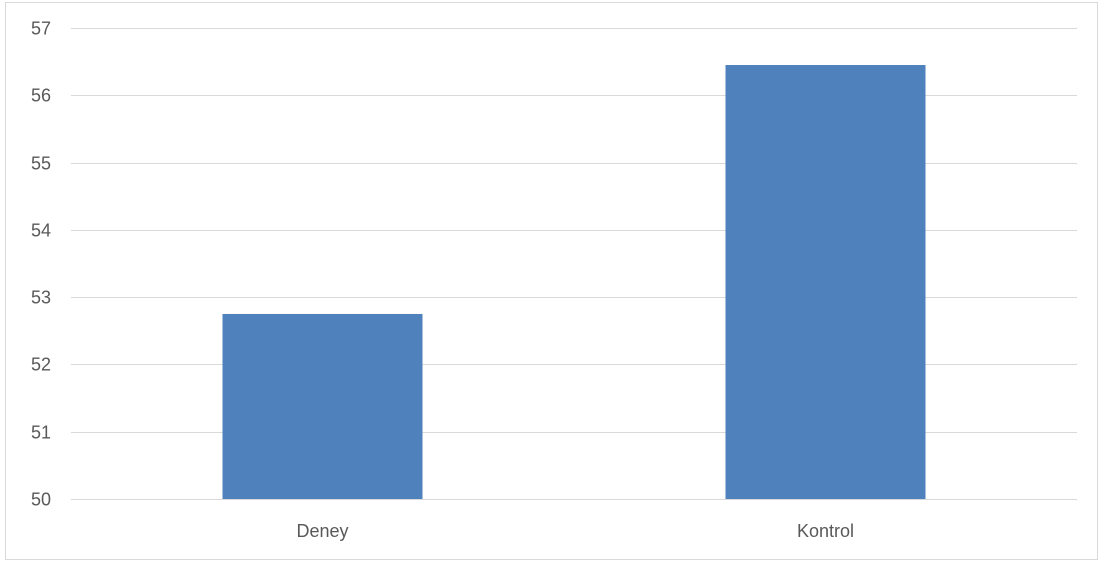 This screenshot has width=1103, height=563. Describe the element at coordinates (825, 282) in the screenshot. I see `bar-kontrol` at that location.